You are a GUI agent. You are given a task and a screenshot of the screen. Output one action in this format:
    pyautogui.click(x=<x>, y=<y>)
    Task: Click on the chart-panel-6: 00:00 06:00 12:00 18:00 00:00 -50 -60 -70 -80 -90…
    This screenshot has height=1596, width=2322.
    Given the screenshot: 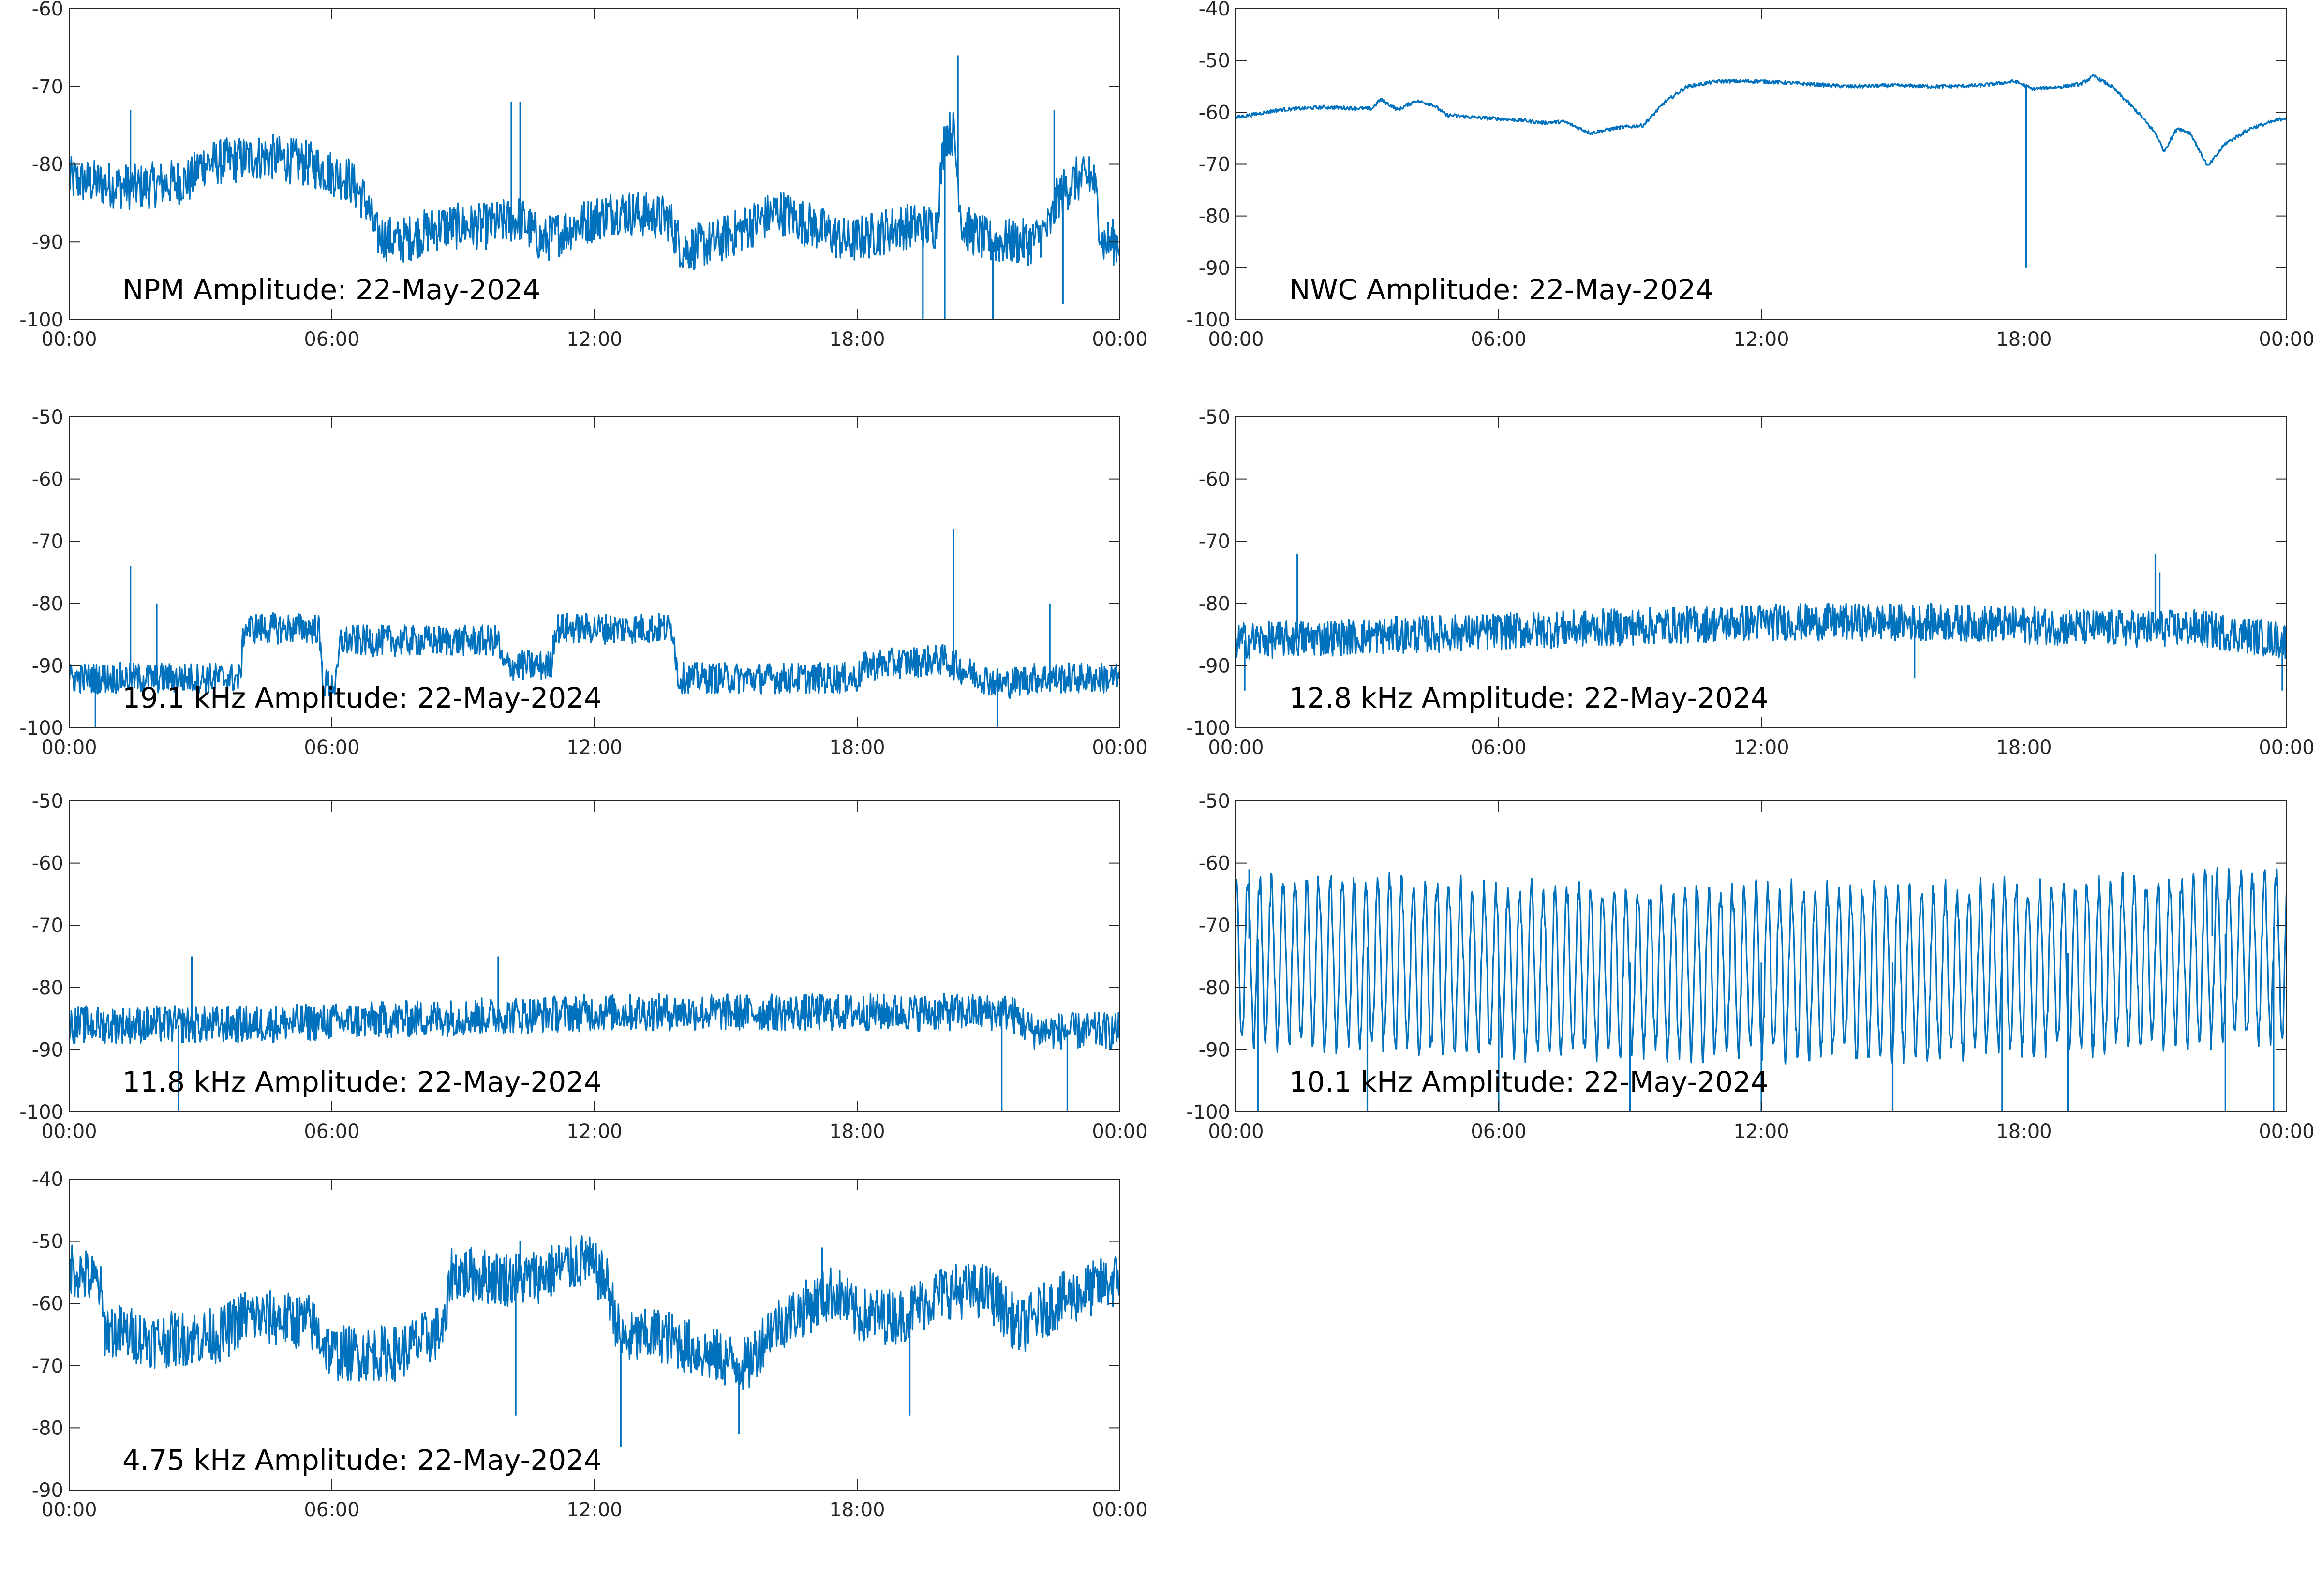 What is the action you would take?
    pyautogui.click(x=1750, y=966)
    